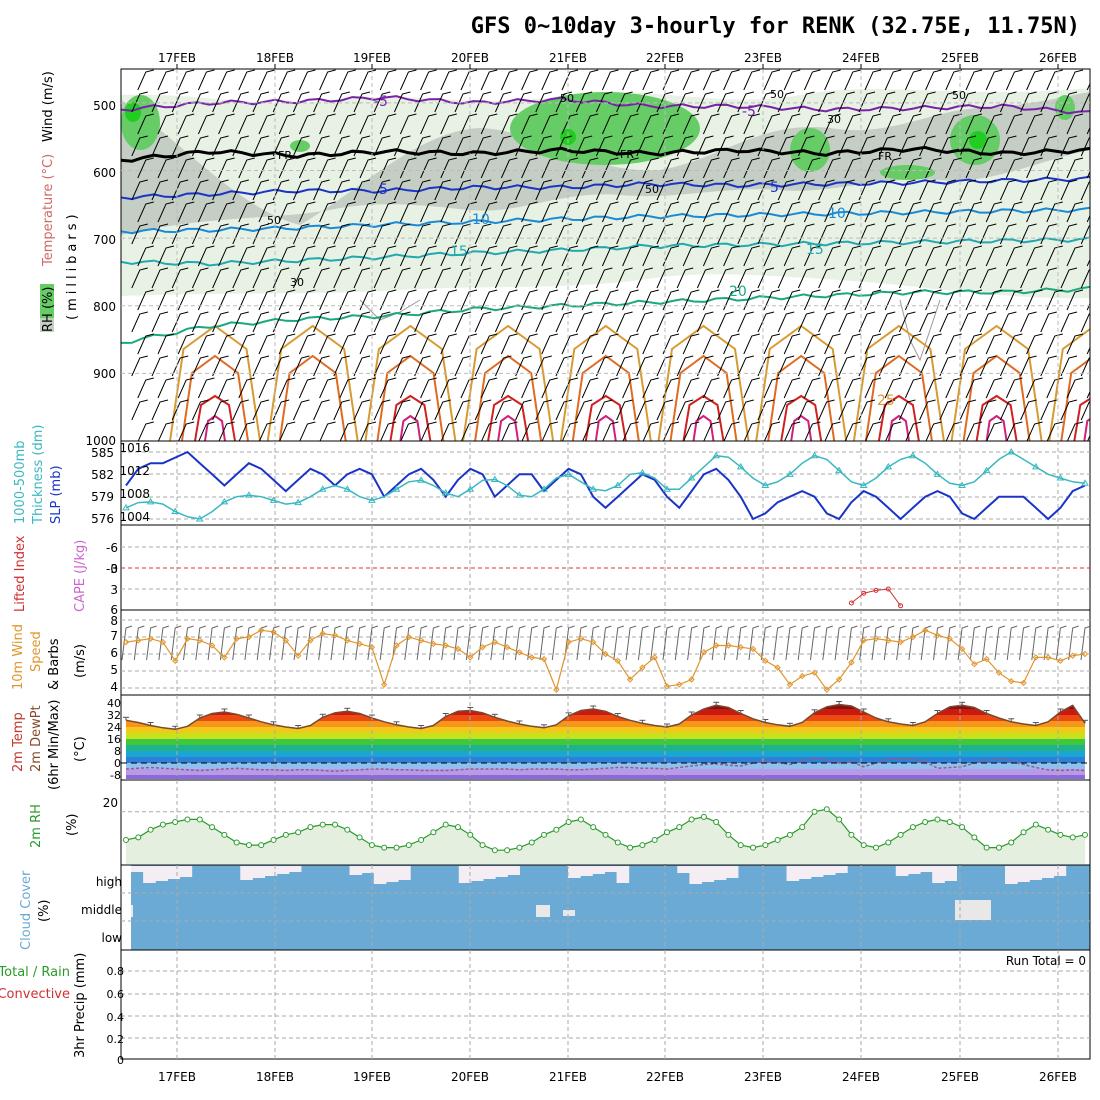 Image resolution: width=1100 pixels, height=1100 pixels. I want to click on temperature-axis-label: Temperature (°C), so click(48, 210).